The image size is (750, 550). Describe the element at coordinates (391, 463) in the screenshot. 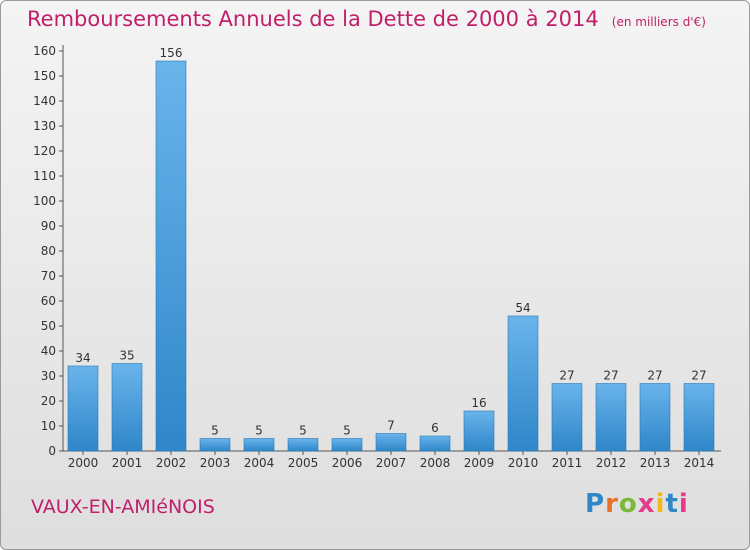

I see `x-tick-label: 2007` at that location.